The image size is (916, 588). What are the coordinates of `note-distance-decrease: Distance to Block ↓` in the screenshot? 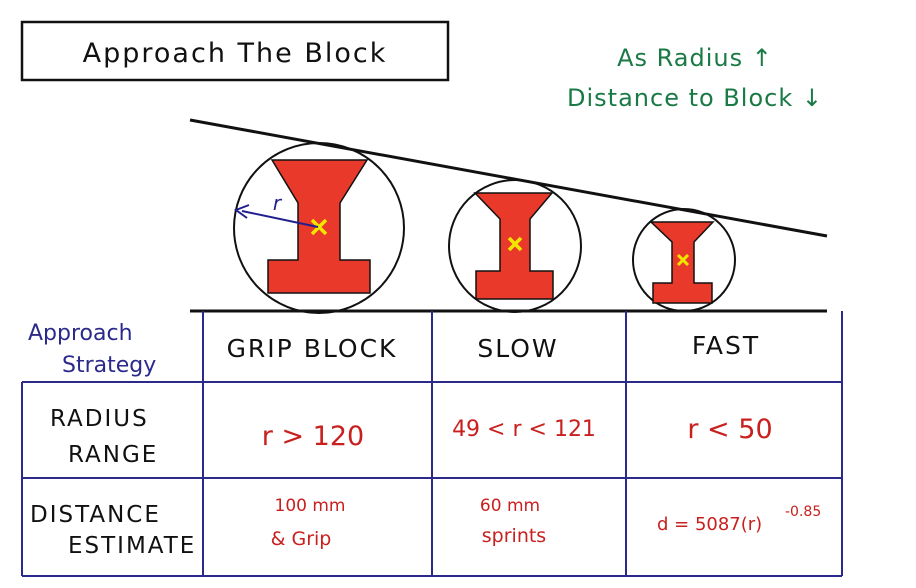 It's located at (695, 98).